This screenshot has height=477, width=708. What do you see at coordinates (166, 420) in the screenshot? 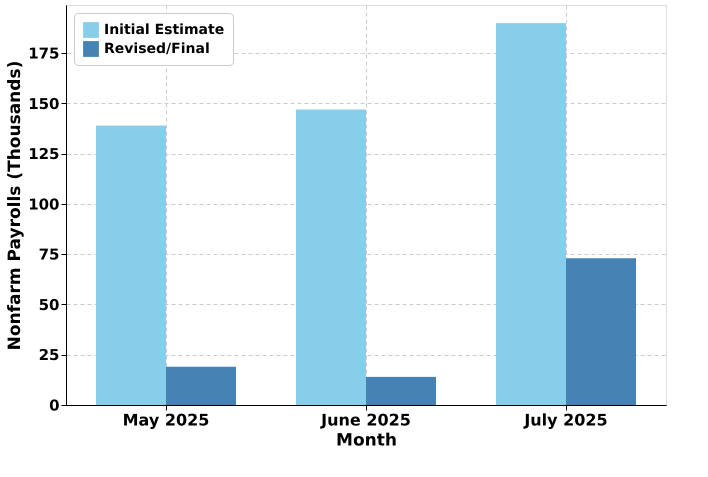
I see `x-tick-label: May 2025` at bounding box center [166, 420].